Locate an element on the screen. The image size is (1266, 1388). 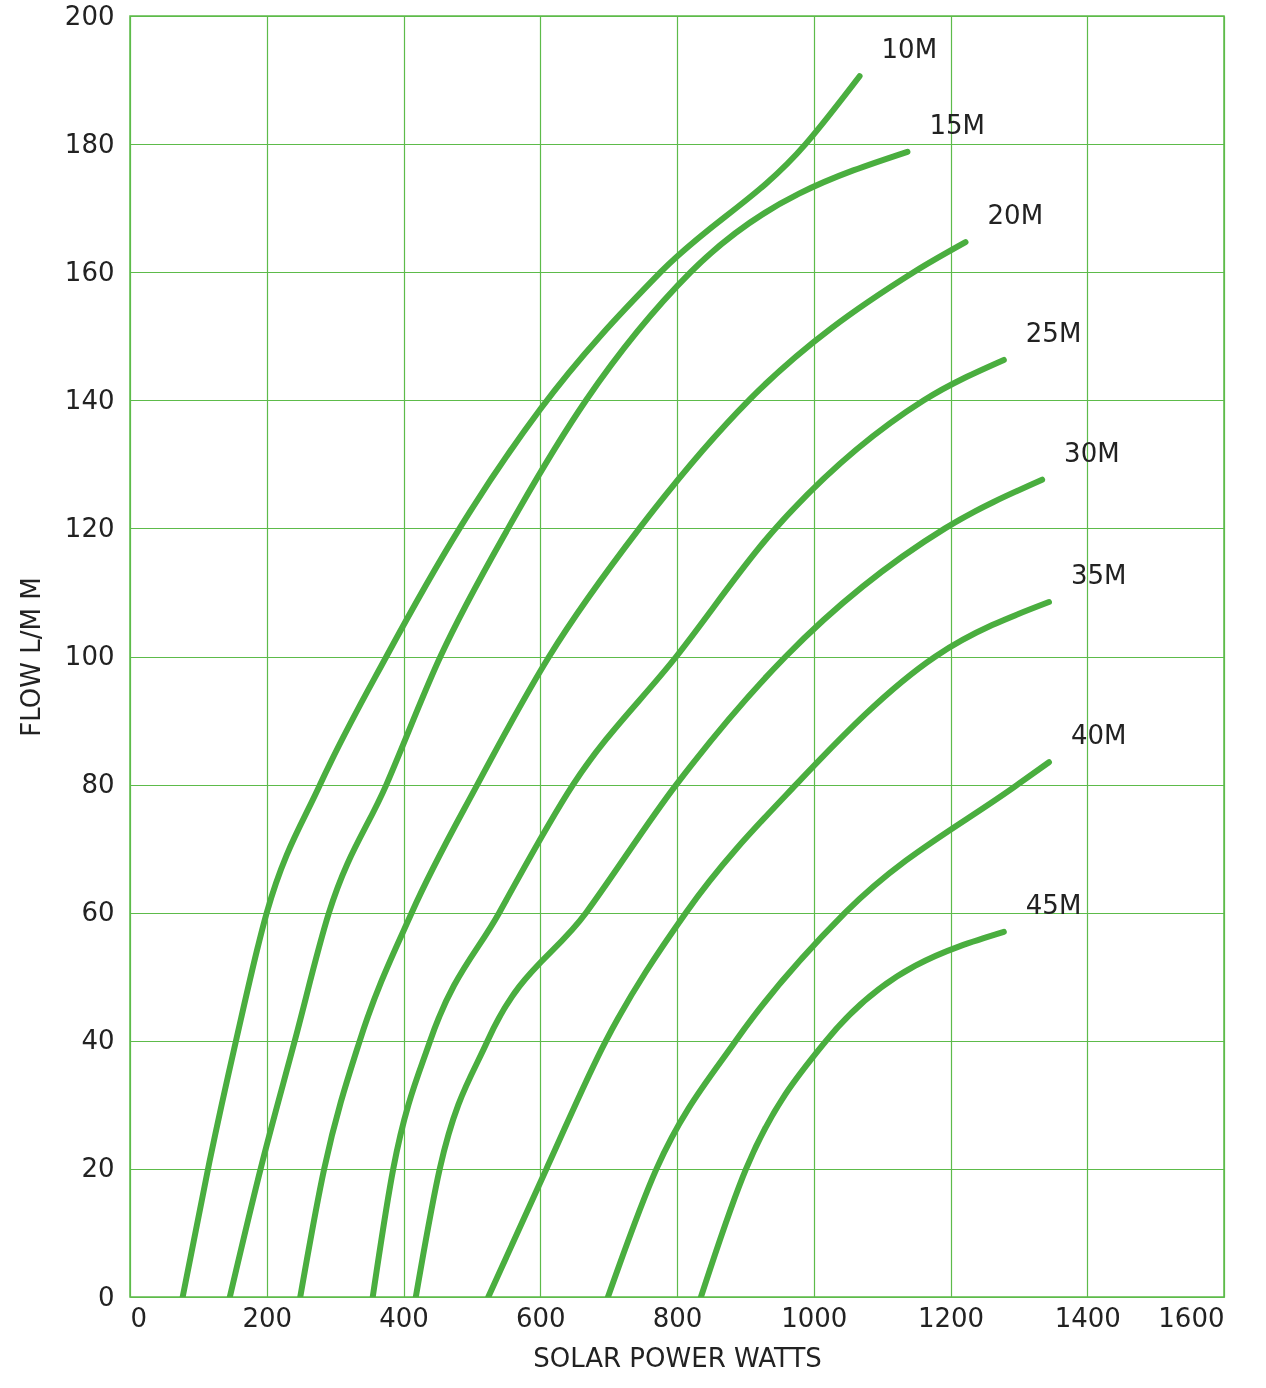
y-tick-label: 0 is located at coordinates (106, 1296).